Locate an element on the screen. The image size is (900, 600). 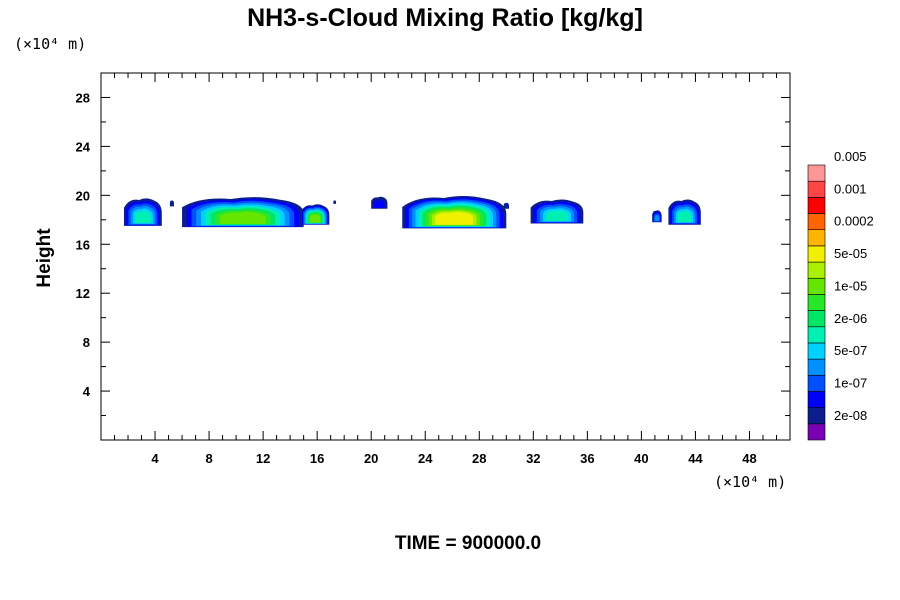
y-unit-label: (×10⁴ m) is located at coordinates (50, 44).